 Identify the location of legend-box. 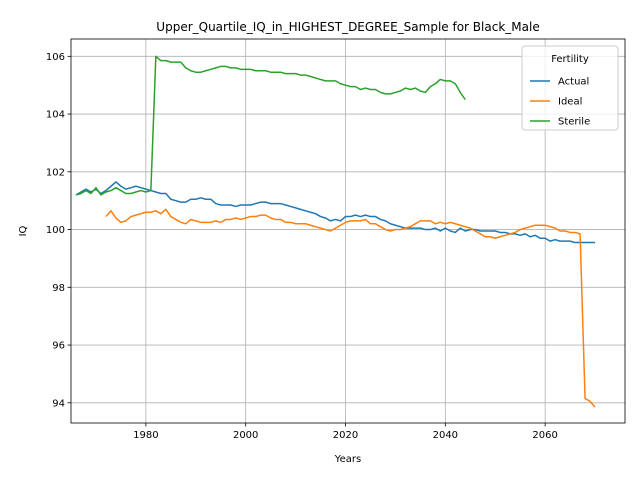
(570, 88).